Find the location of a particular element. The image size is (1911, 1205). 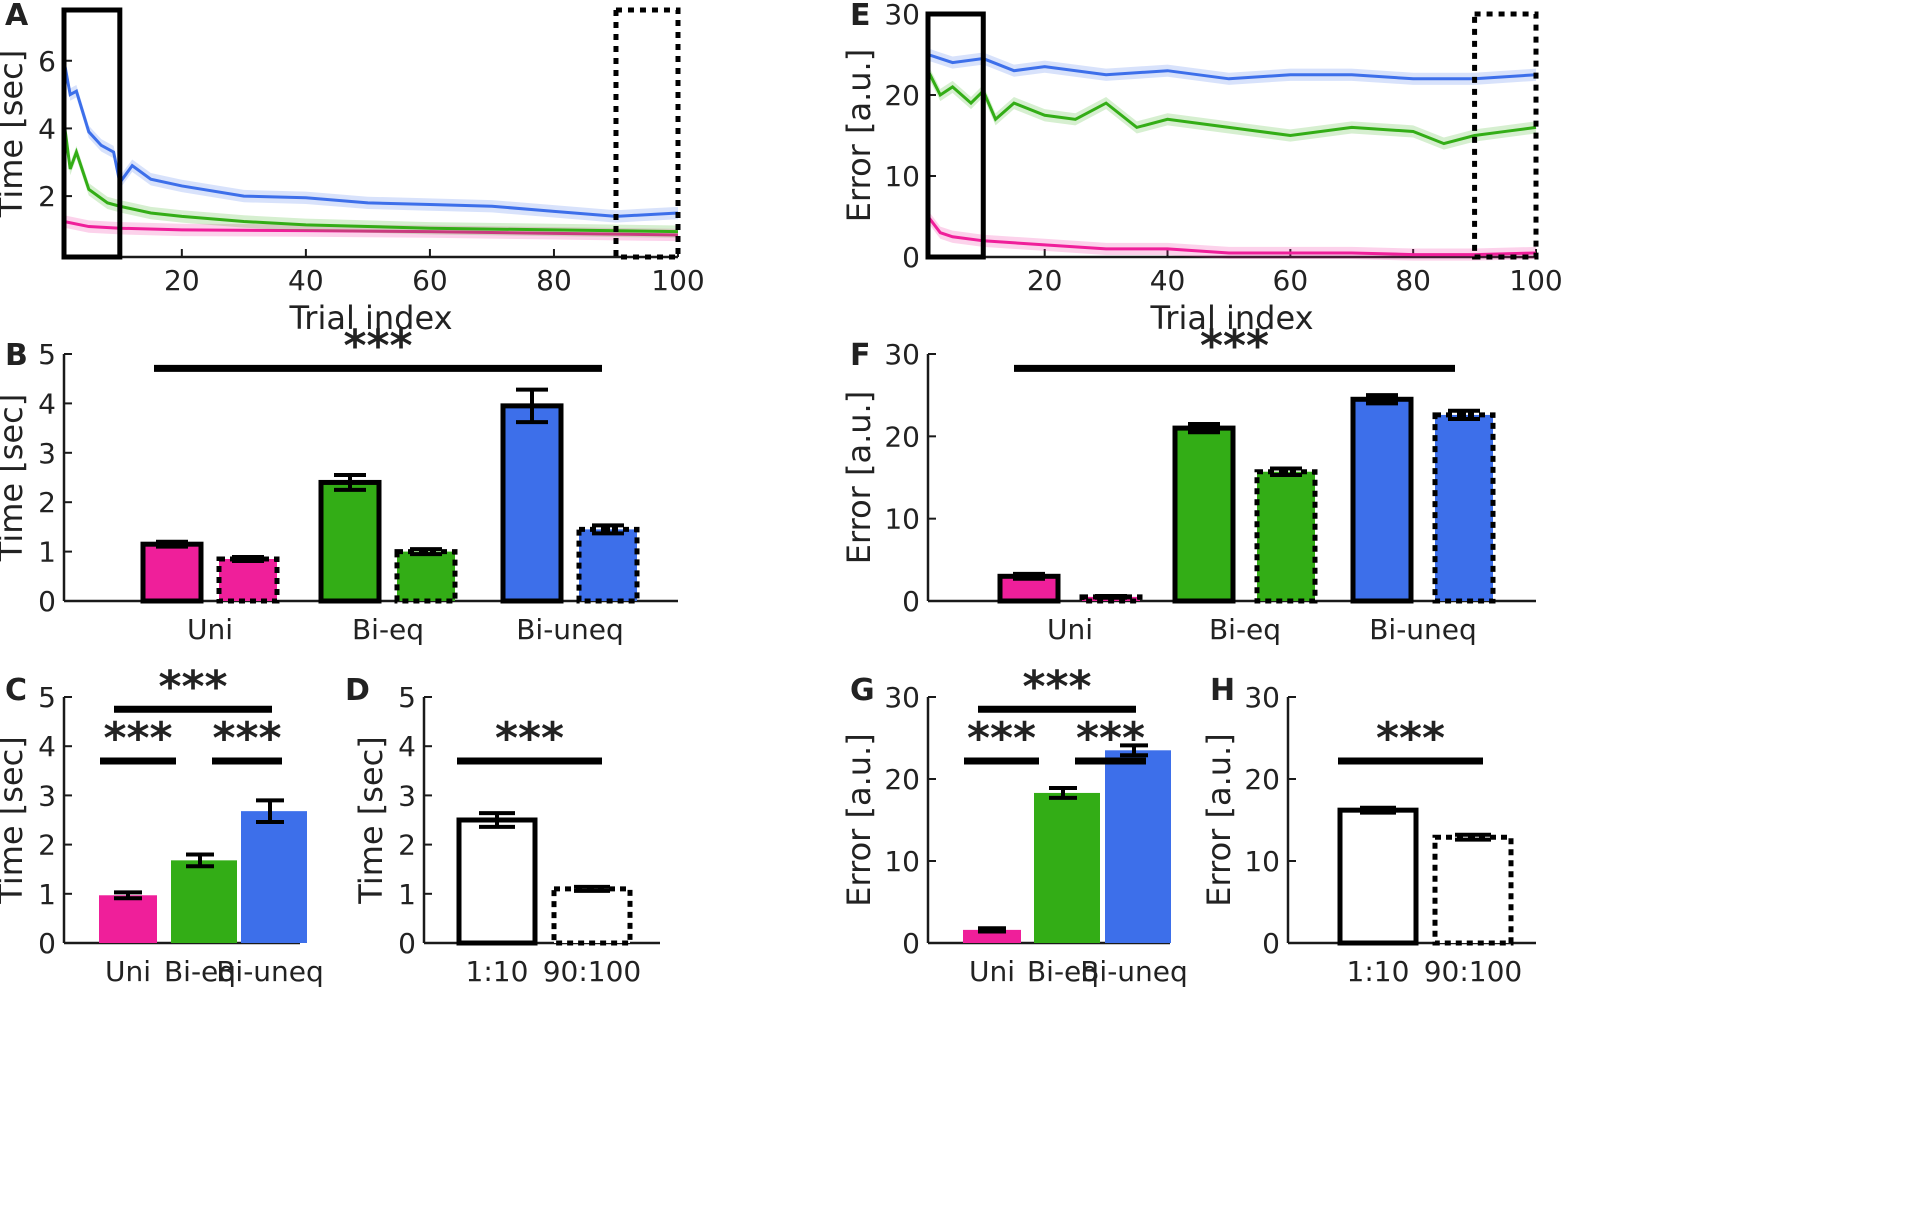

bar-uni-late is located at coordinates (248, 580).